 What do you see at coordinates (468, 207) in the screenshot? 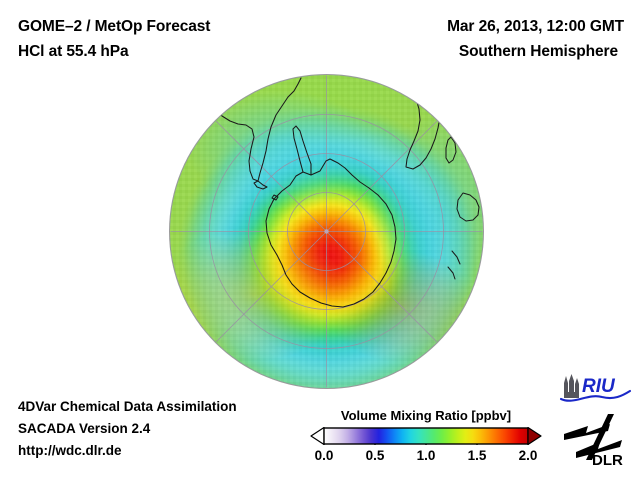
I see `coastline-australia` at bounding box center [468, 207].